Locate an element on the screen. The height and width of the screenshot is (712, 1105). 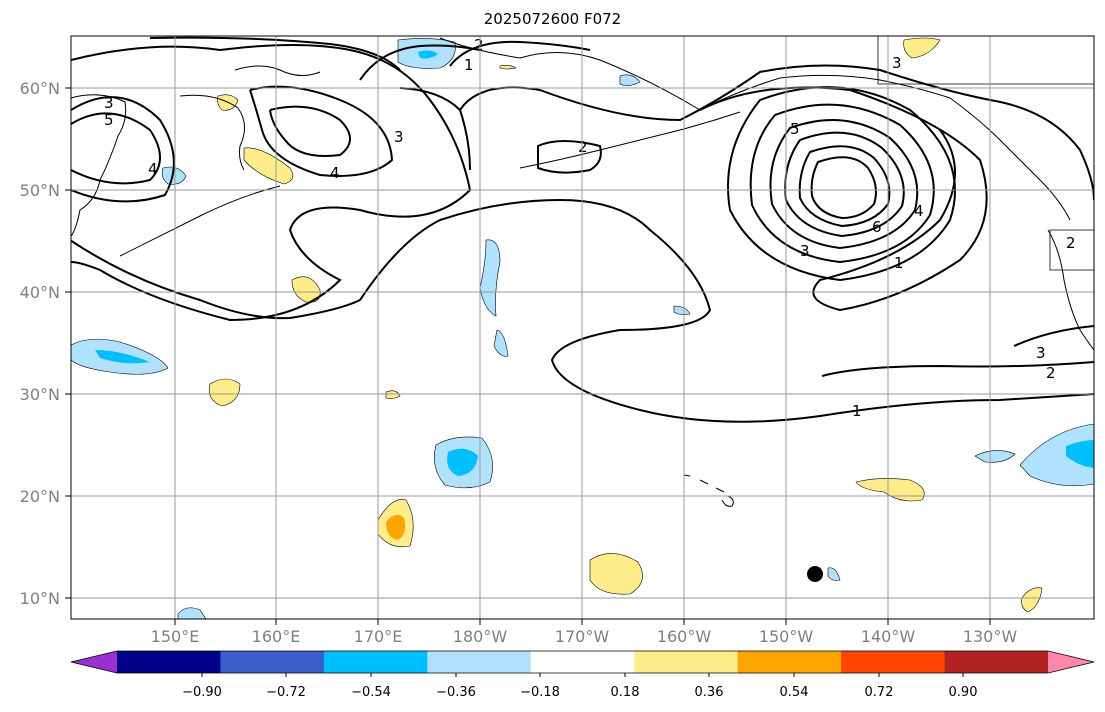
lon-label: 170°E is located at coordinates (378, 636).